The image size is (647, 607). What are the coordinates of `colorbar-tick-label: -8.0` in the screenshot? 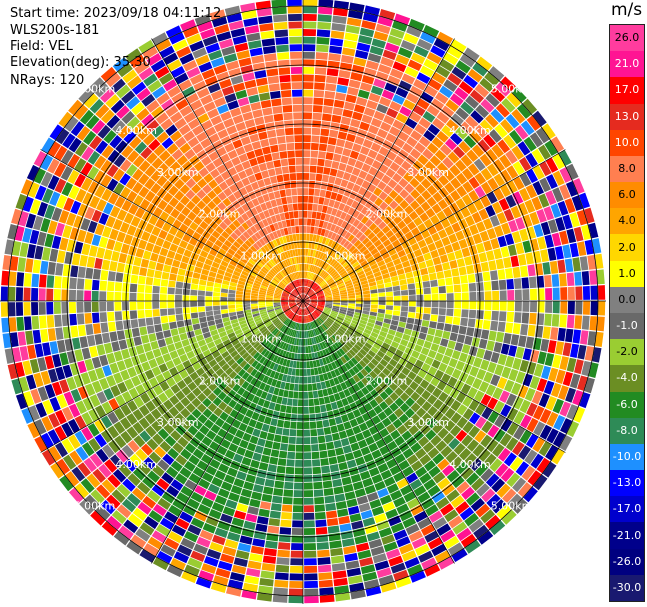 It's located at (627, 430).